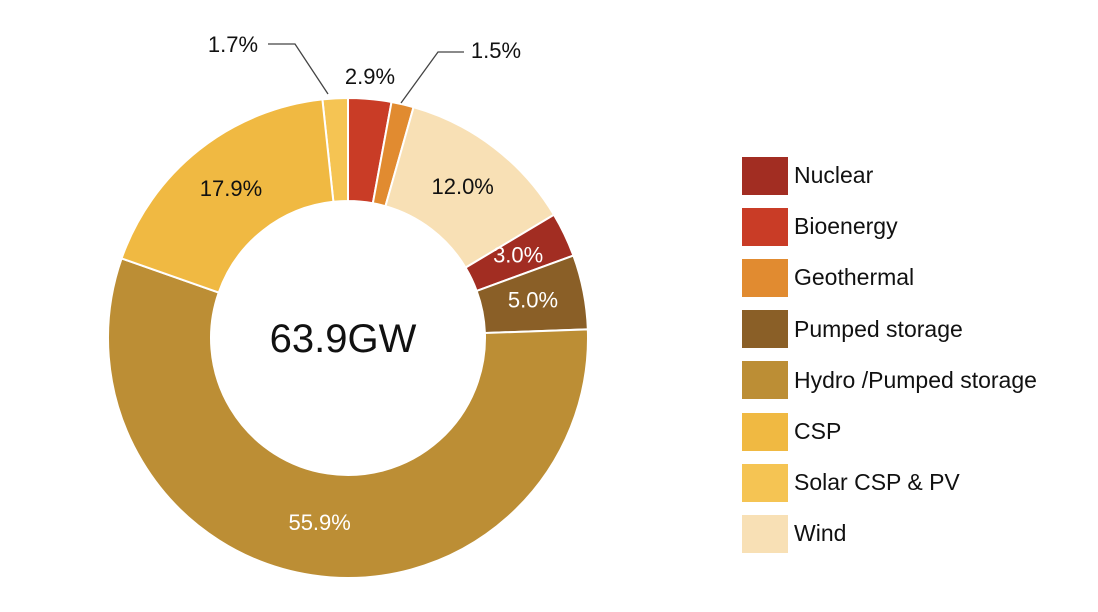 The image size is (1098, 612). Describe the element at coordinates (818, 431) in the screenshot. I see `legend-label-csp: CSP` at that location.